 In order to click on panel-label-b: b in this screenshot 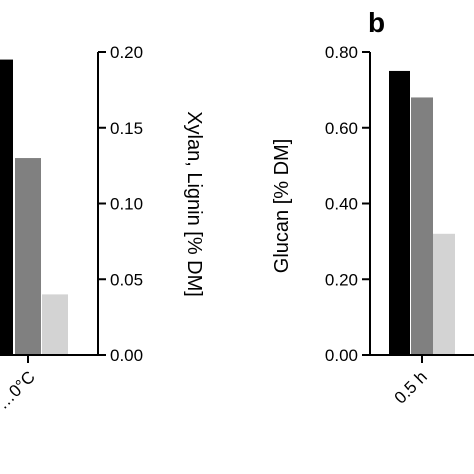, I will do `click(376, 22)`.